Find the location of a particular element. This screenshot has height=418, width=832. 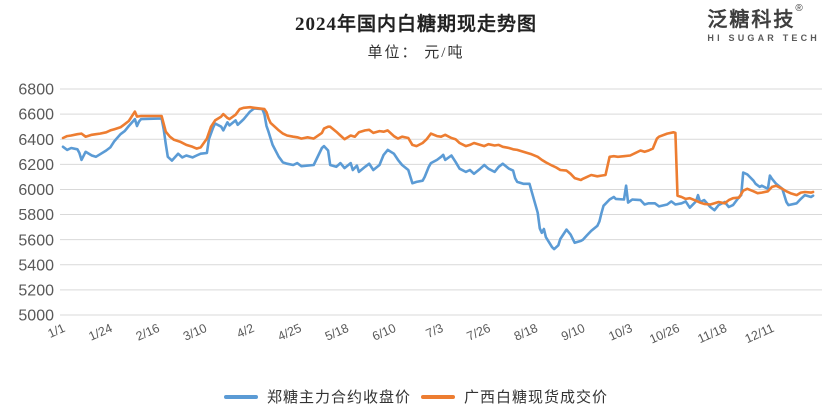

legend-item-futures: 郑糖主力合约收盘价 is located at coordinates (317, 396).